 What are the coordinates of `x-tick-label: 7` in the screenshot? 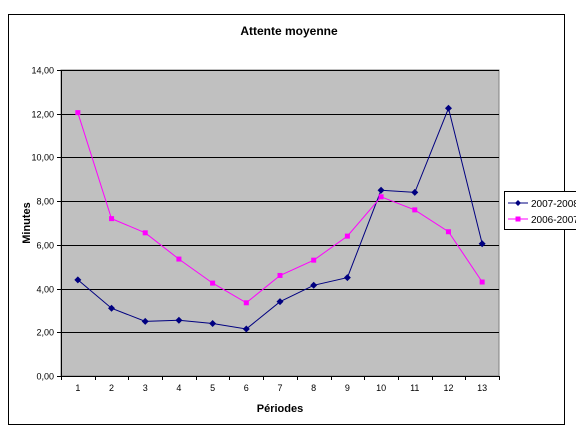 It's located at (279, 388).